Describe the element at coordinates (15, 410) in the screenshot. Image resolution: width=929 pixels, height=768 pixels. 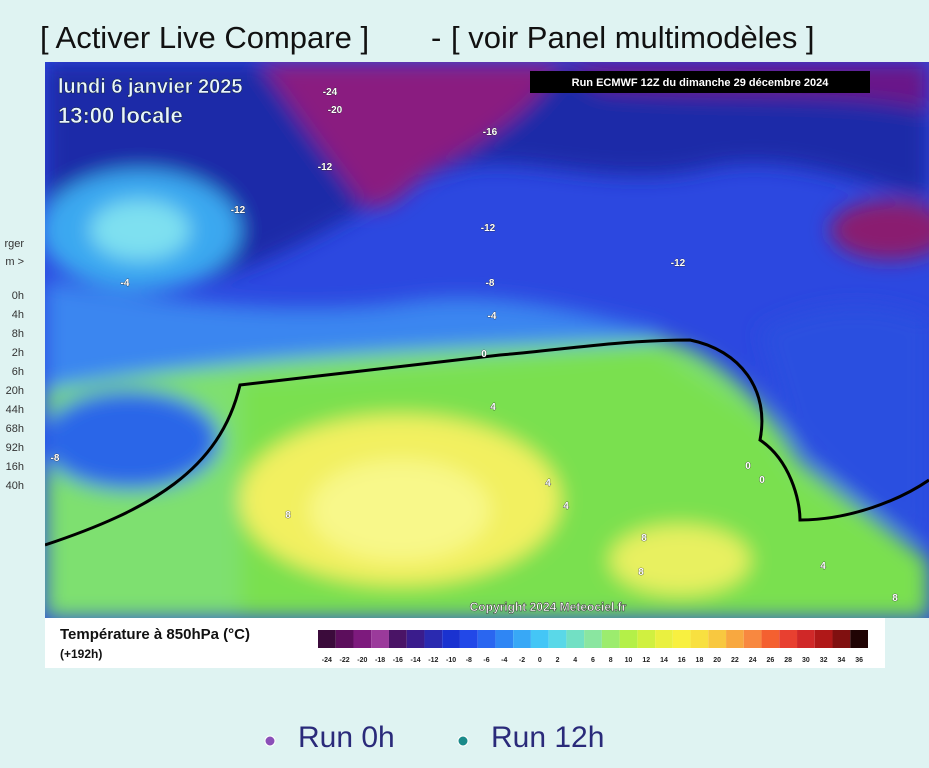
I see `sidebar-item: 44h` at that location.